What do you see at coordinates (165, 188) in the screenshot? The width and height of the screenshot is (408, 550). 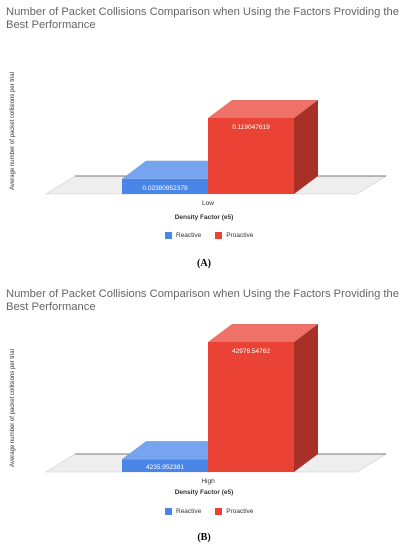 I see `data-label-reactive: 0.02380952379` at bounding box center [165, 188].